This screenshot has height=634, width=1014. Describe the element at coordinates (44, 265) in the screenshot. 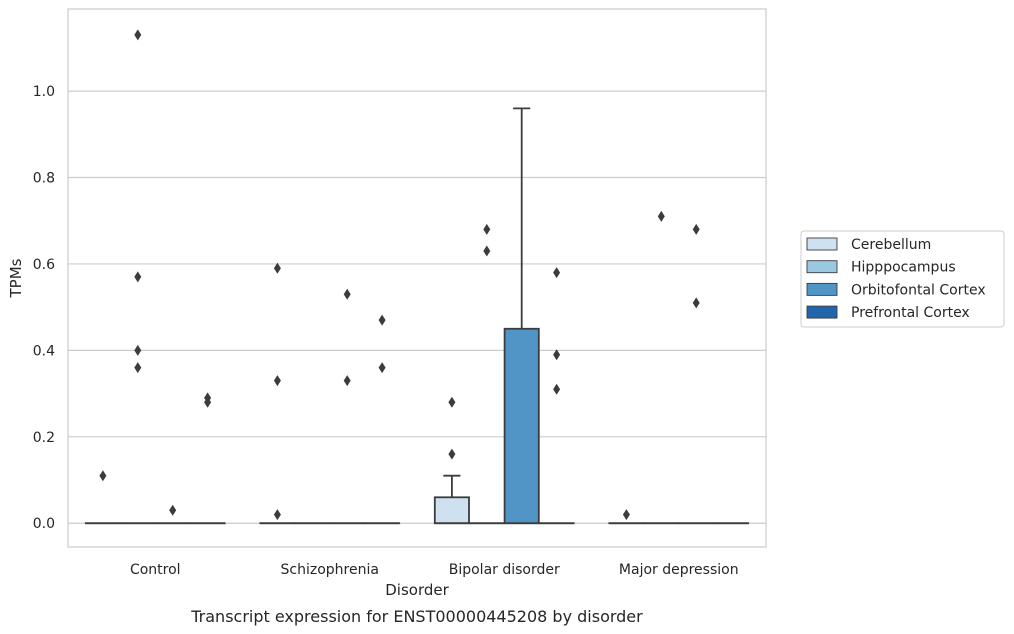

I see `y-tick-label: 0.6` at that location.